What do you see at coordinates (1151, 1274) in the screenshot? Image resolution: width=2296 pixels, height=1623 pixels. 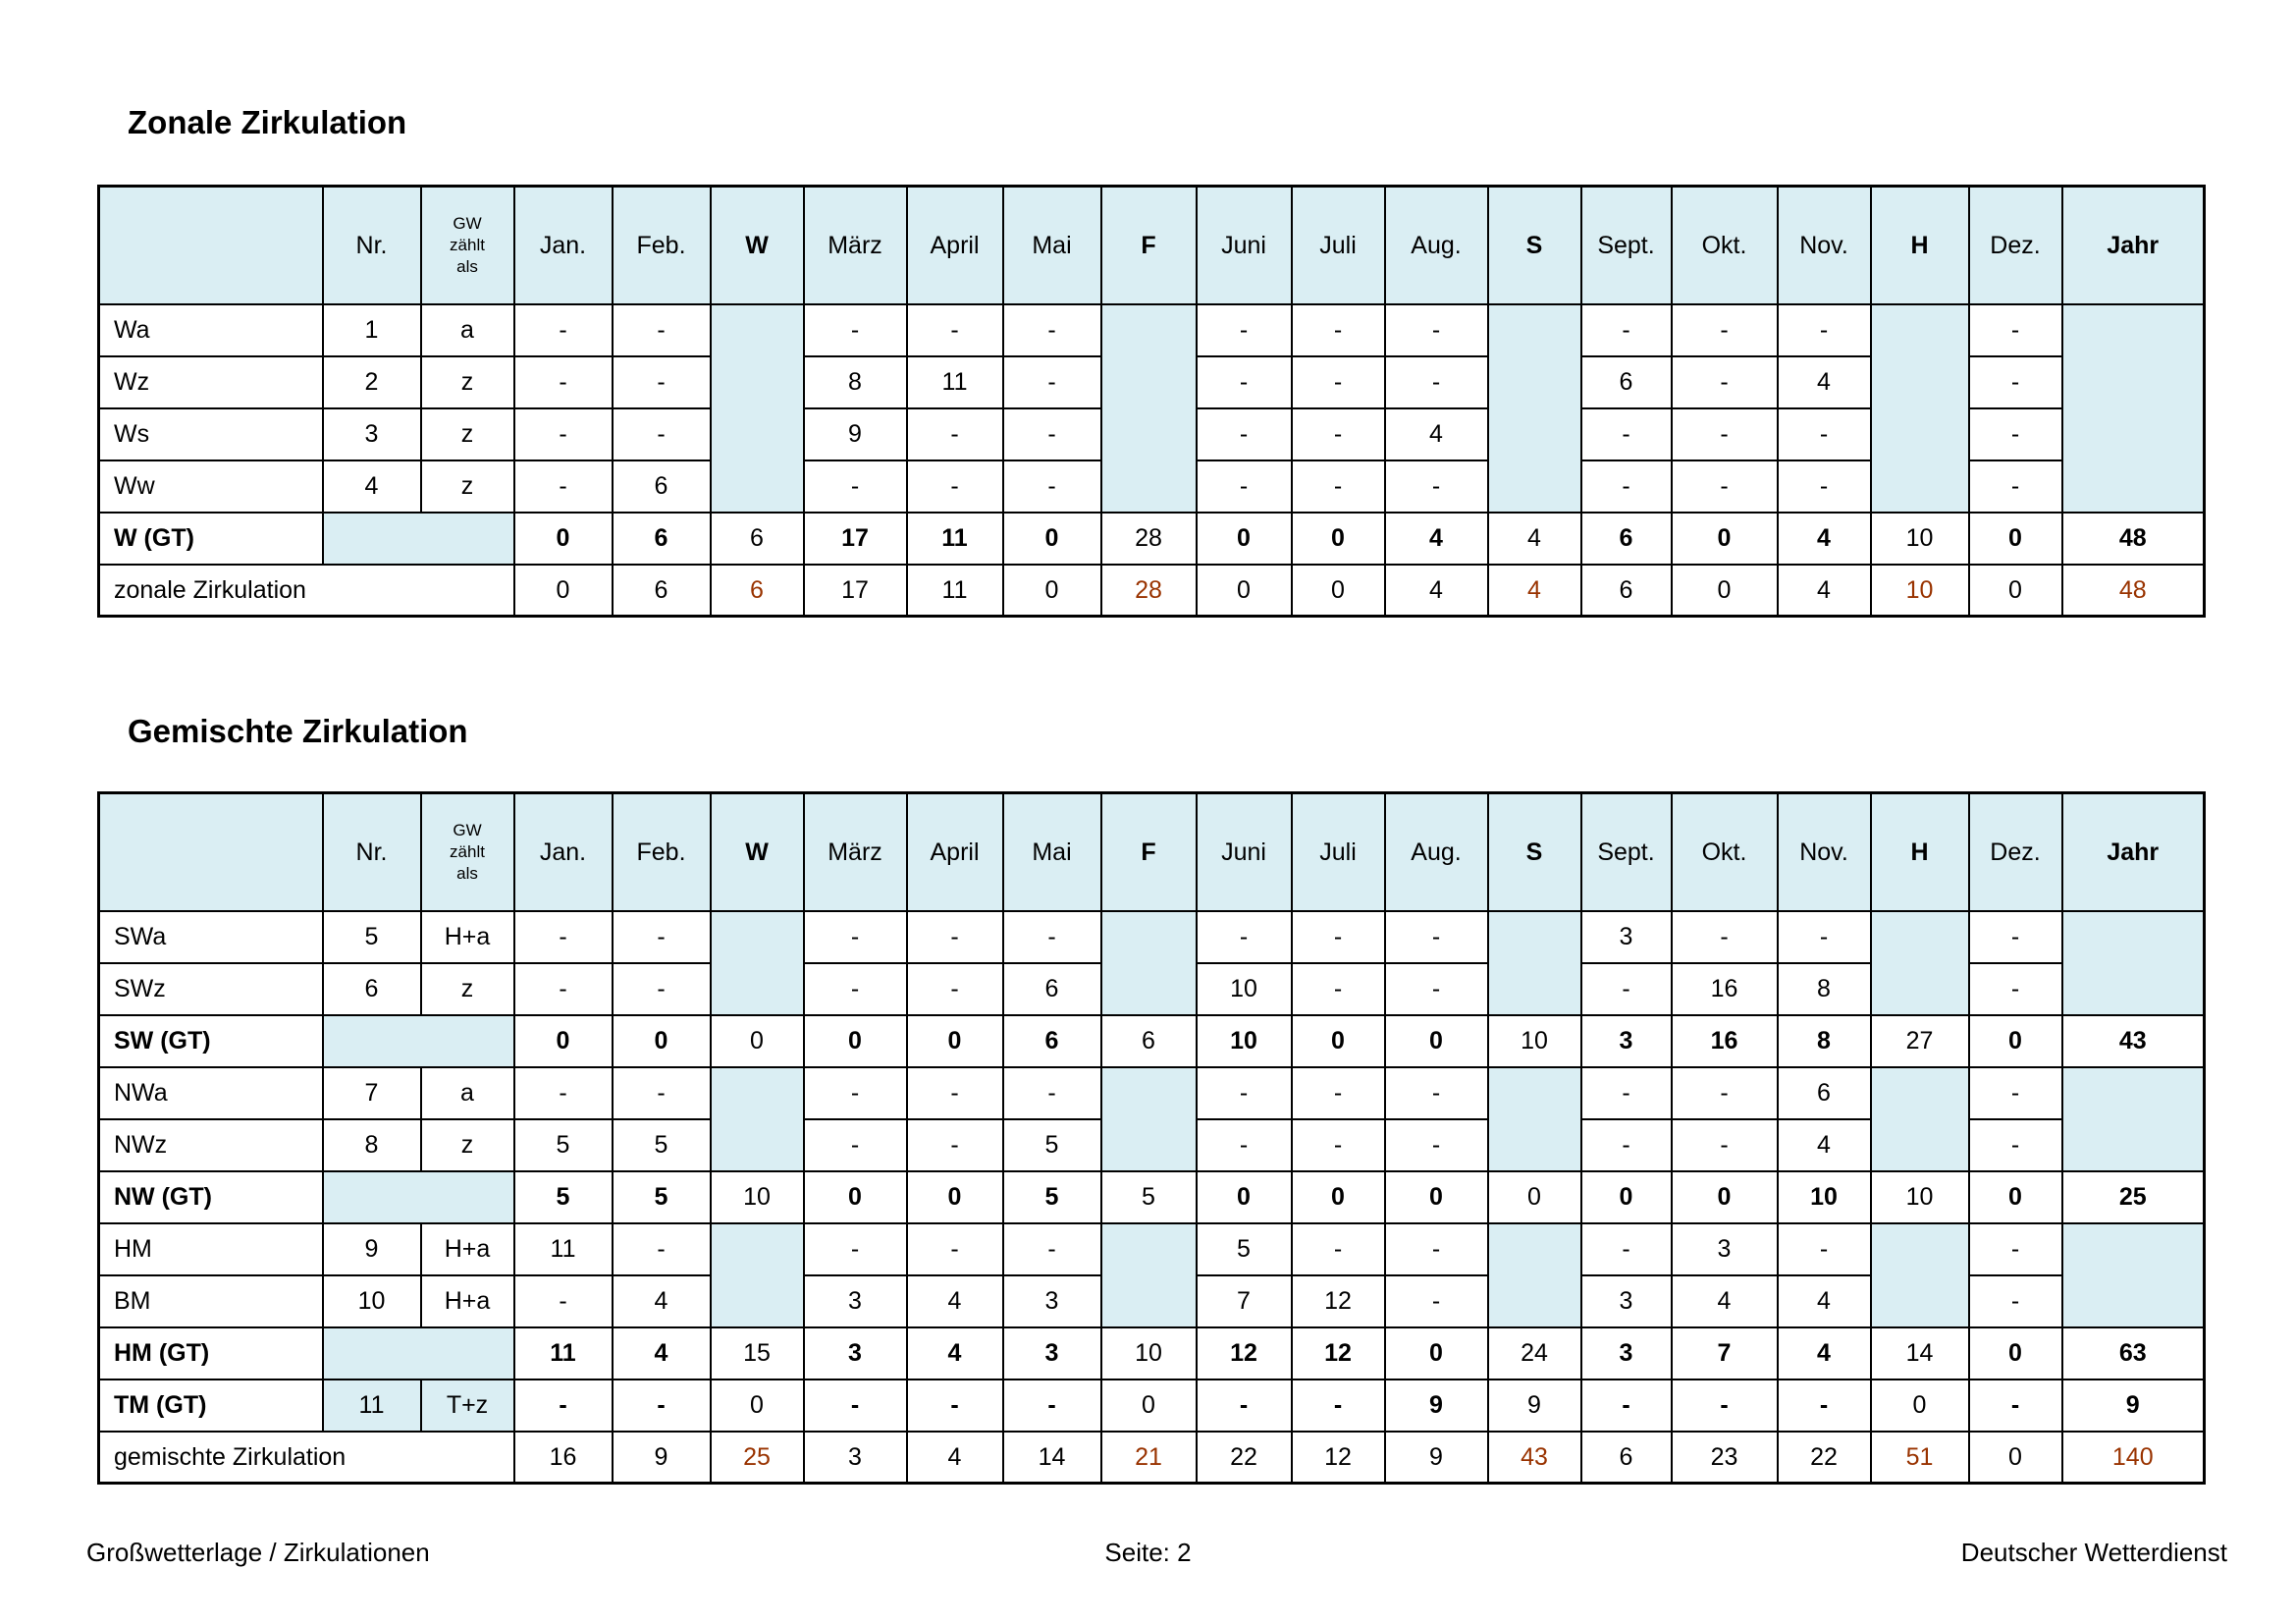 I see `table-row: HM 9 H+a 11- - - -5- - -3- -` at bounding box center [1151, 1274].